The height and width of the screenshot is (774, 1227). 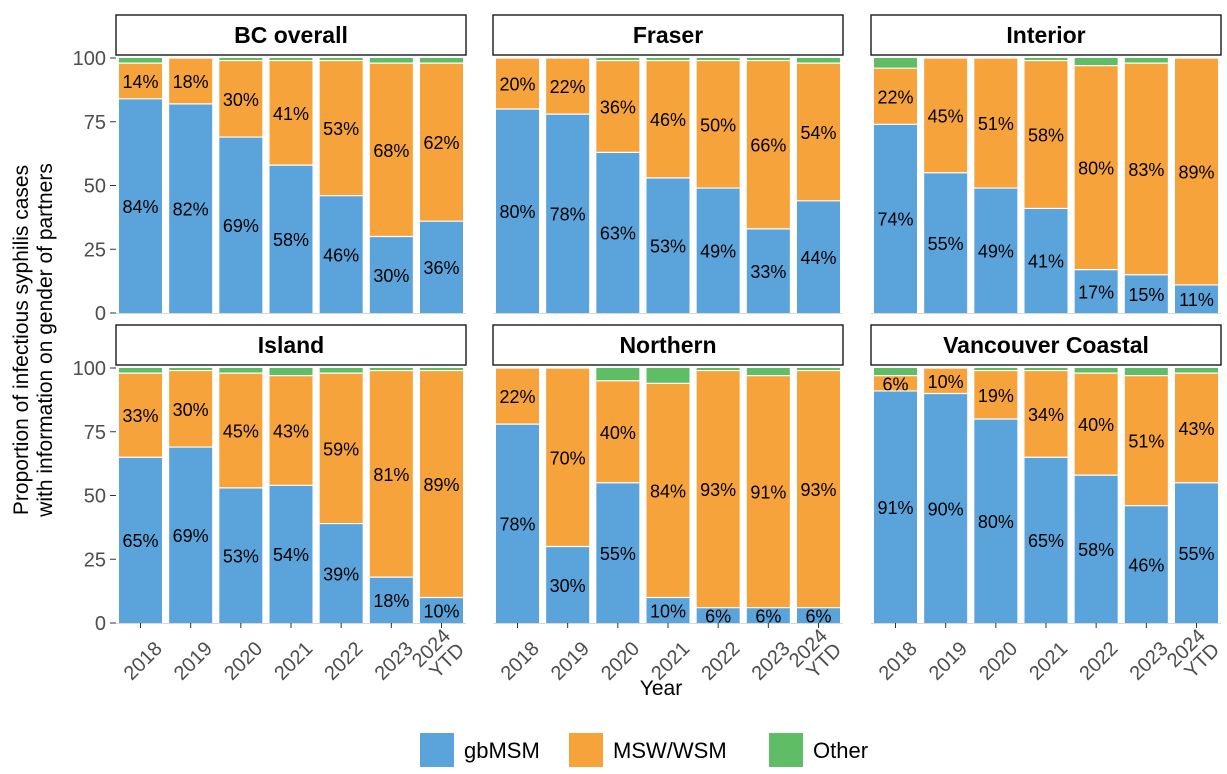 I want to click on data-label: 68%, so click(x=391, y=151).